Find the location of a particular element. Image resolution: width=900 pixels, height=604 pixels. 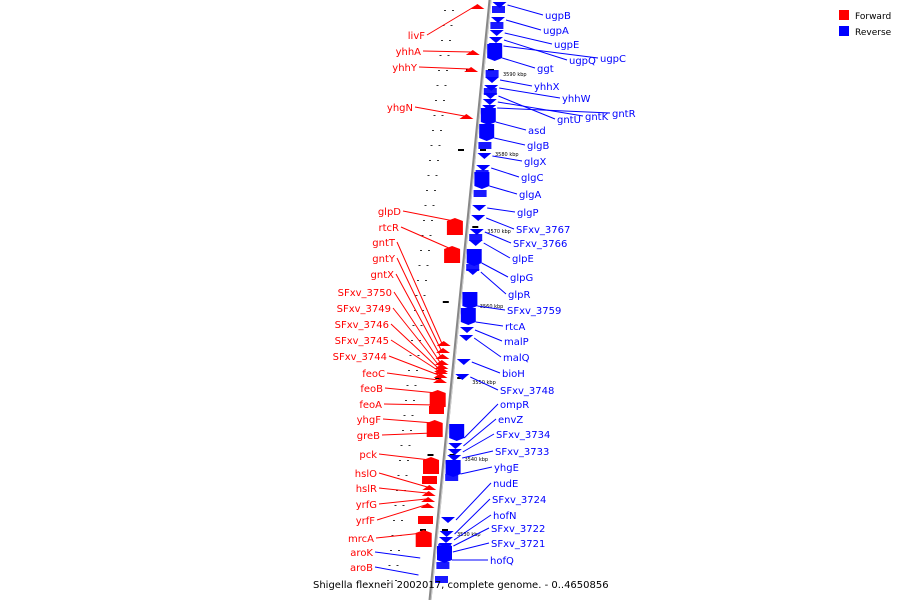

forward-gene-label: aroK is located at coordinates (361, 553).